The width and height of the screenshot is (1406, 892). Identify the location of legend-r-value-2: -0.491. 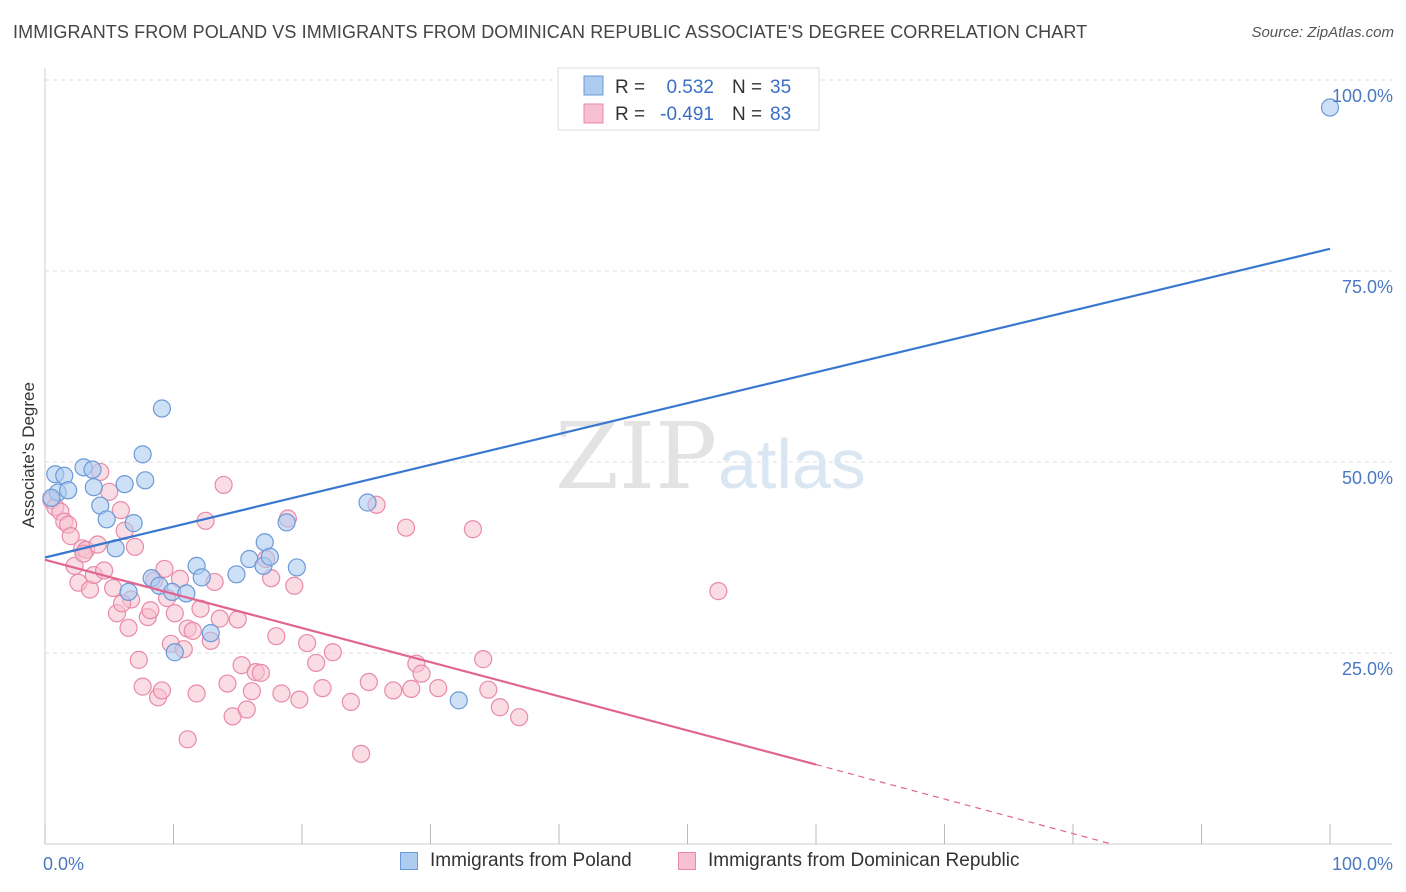
(687, 114).